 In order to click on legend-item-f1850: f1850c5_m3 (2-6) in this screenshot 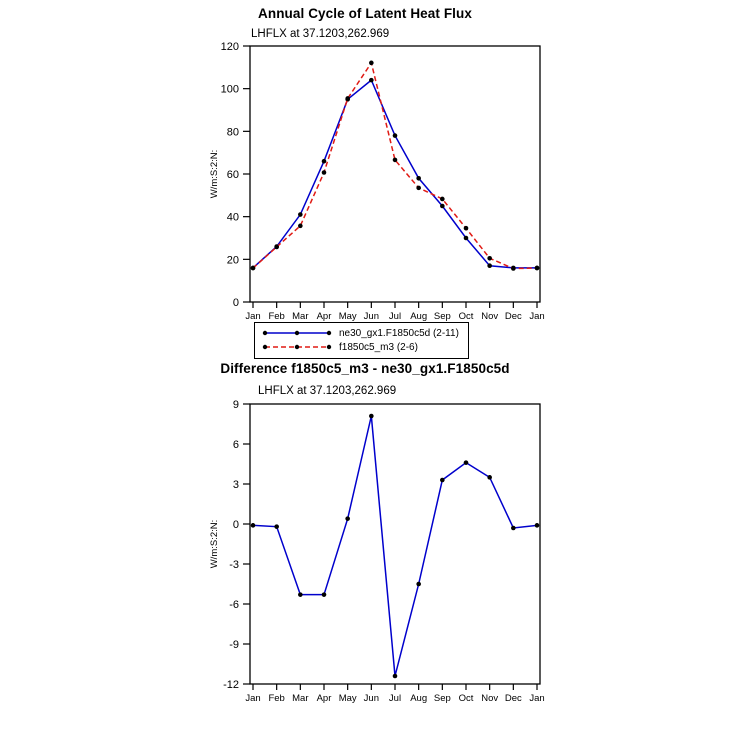, I will do `click(360, 347)`.